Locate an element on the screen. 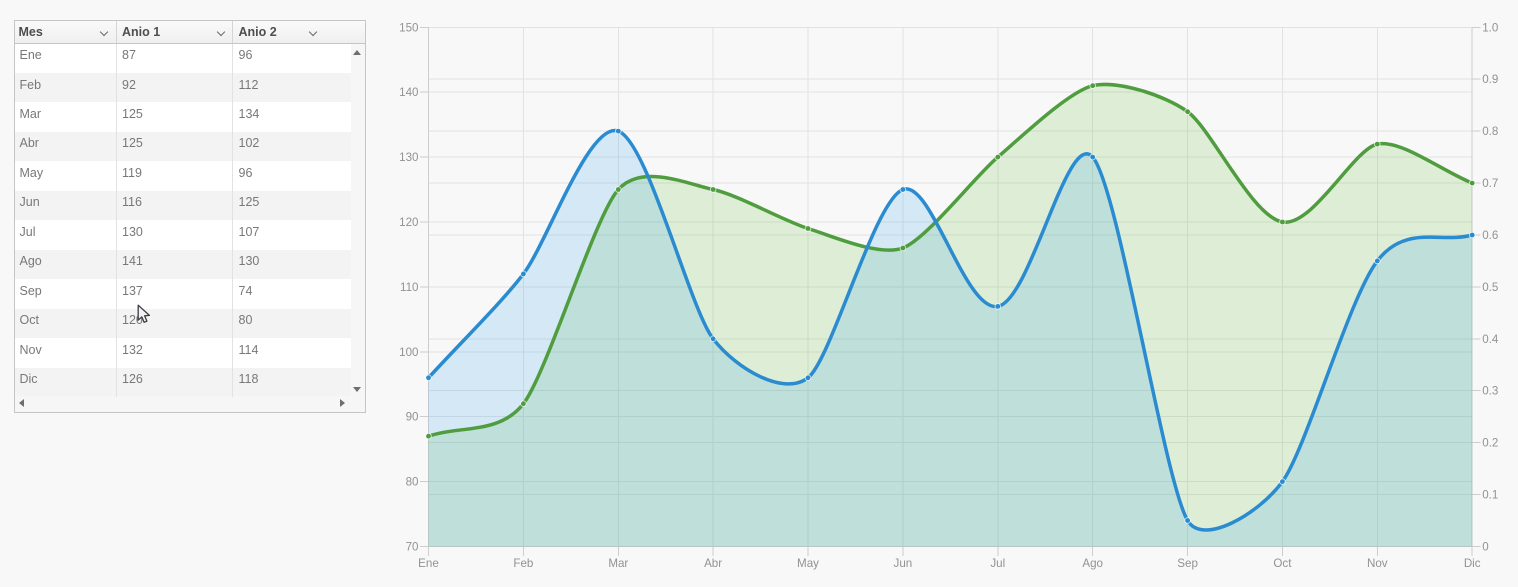  svg-text: Jul is located at coordinates (997, 563).